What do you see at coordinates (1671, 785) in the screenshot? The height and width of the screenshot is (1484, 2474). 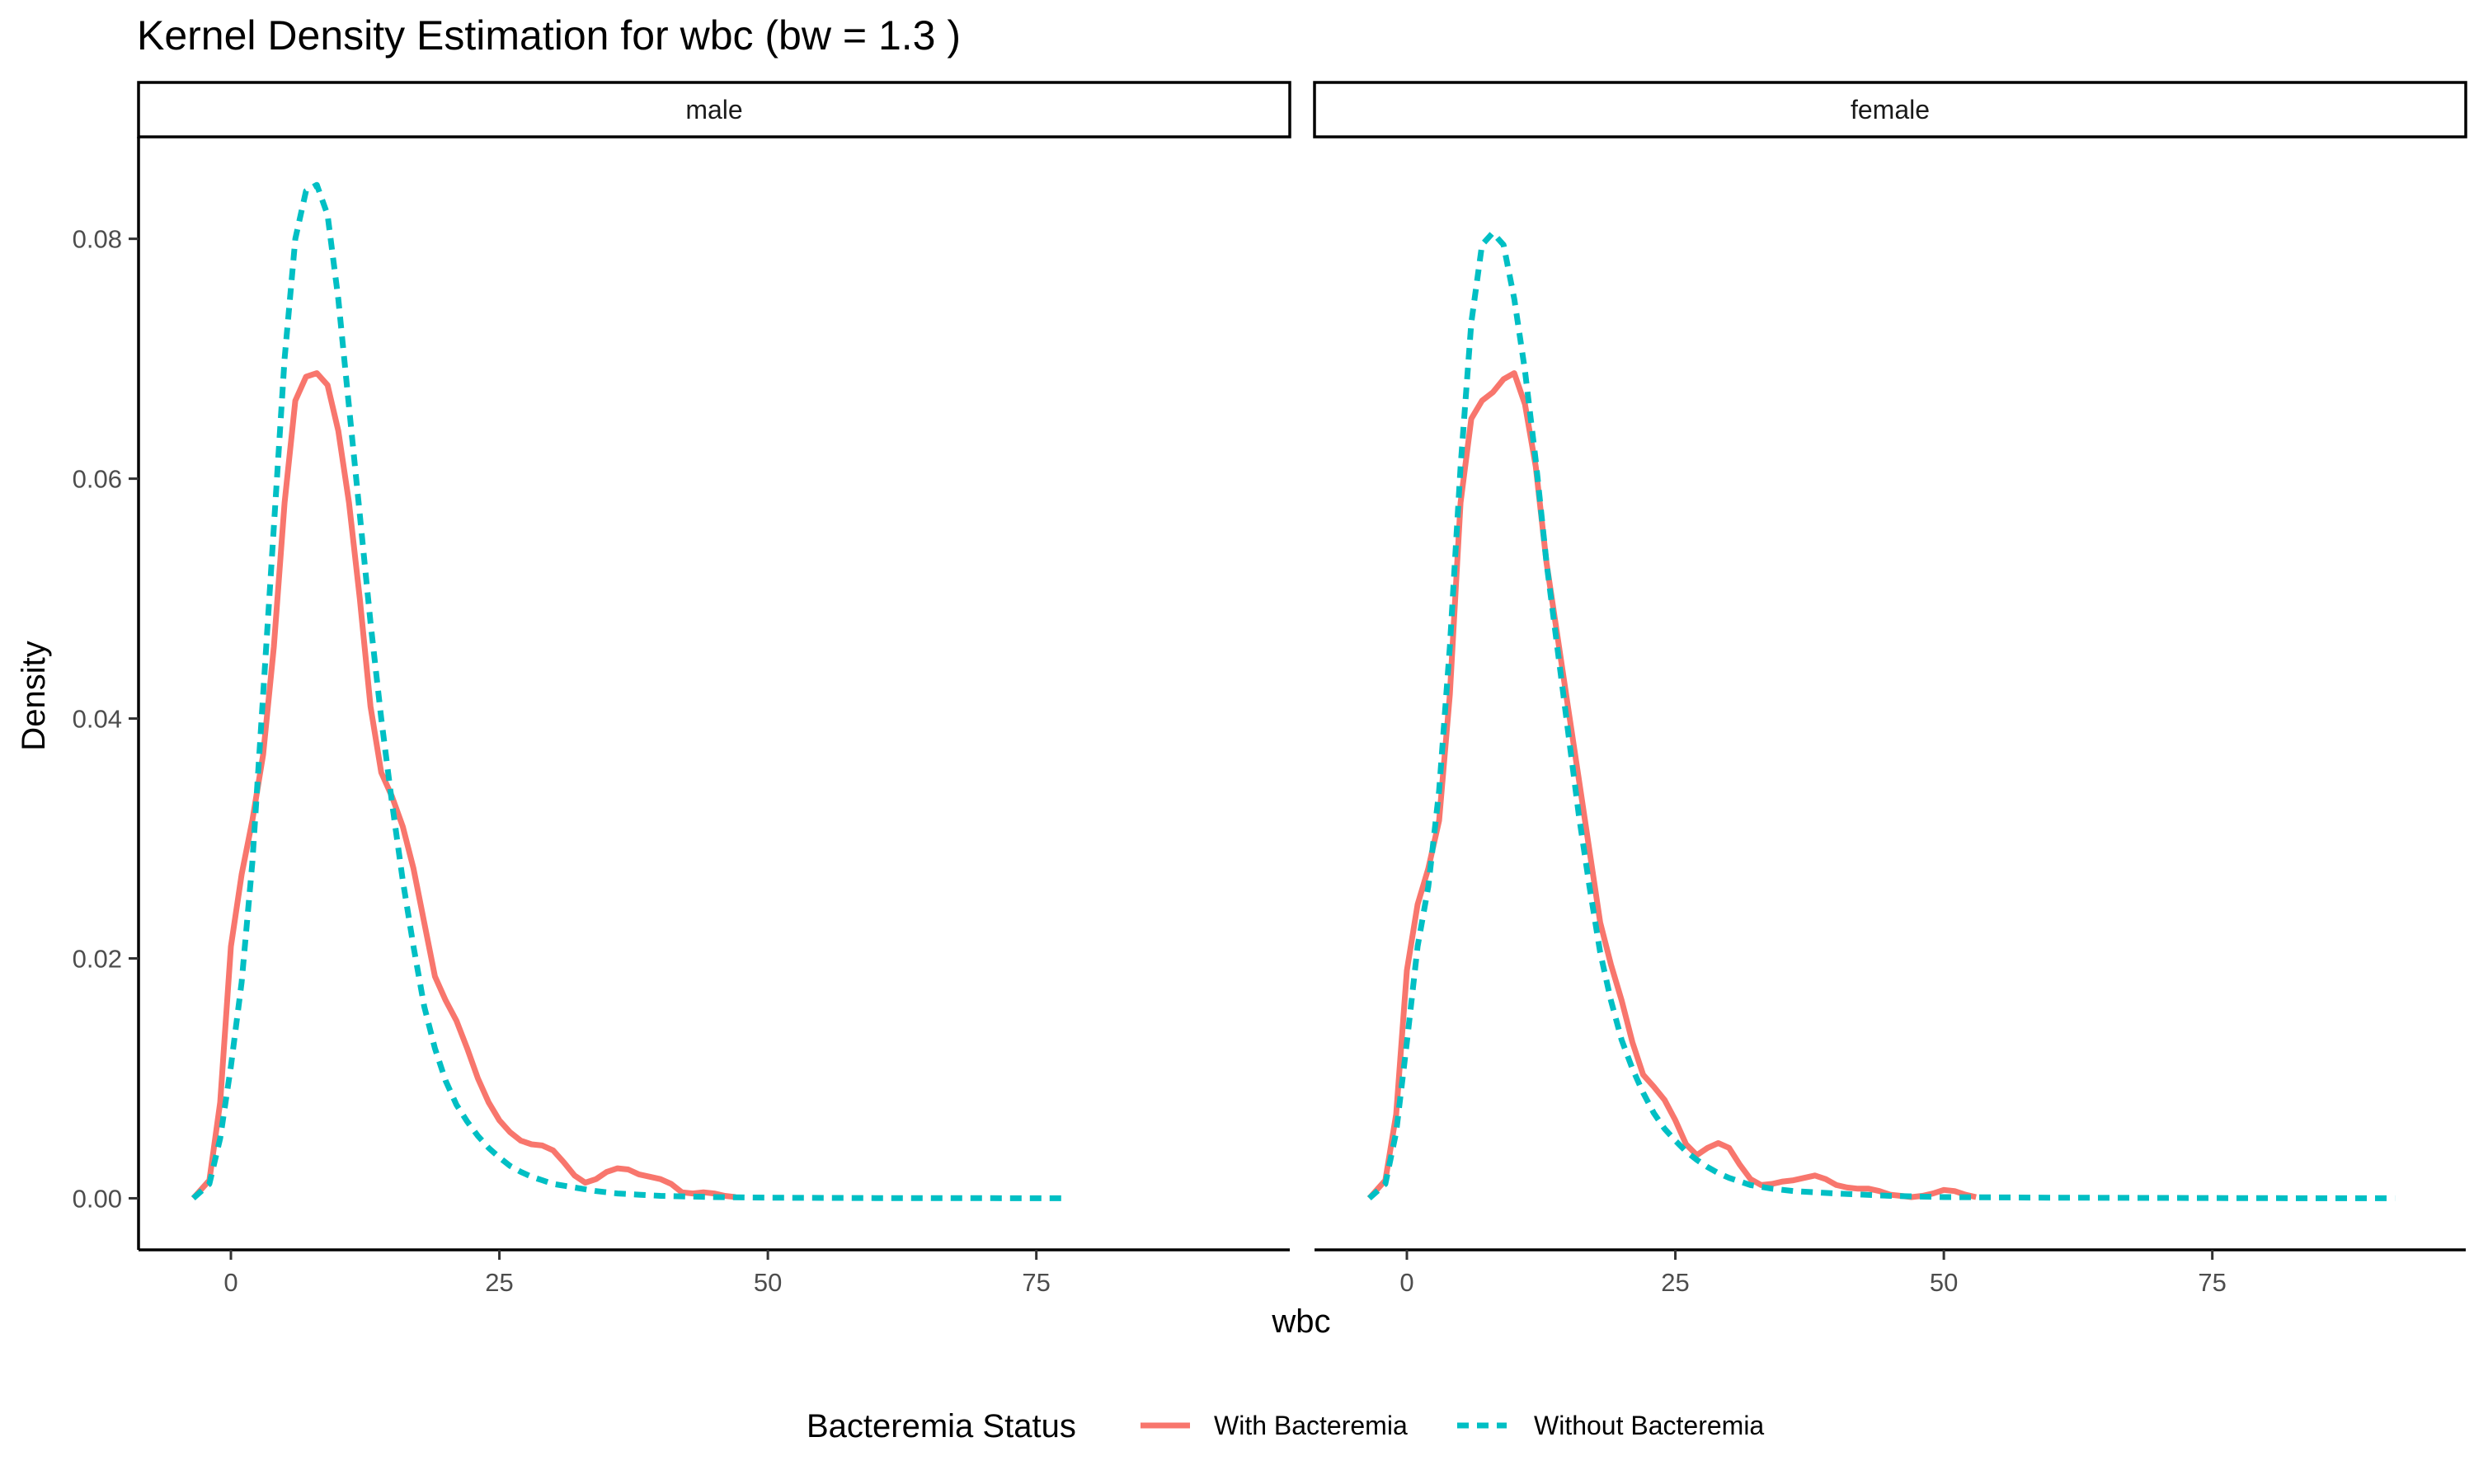 I see `density-line-with-bacteremia-female` at bounding box center [1671, 785].